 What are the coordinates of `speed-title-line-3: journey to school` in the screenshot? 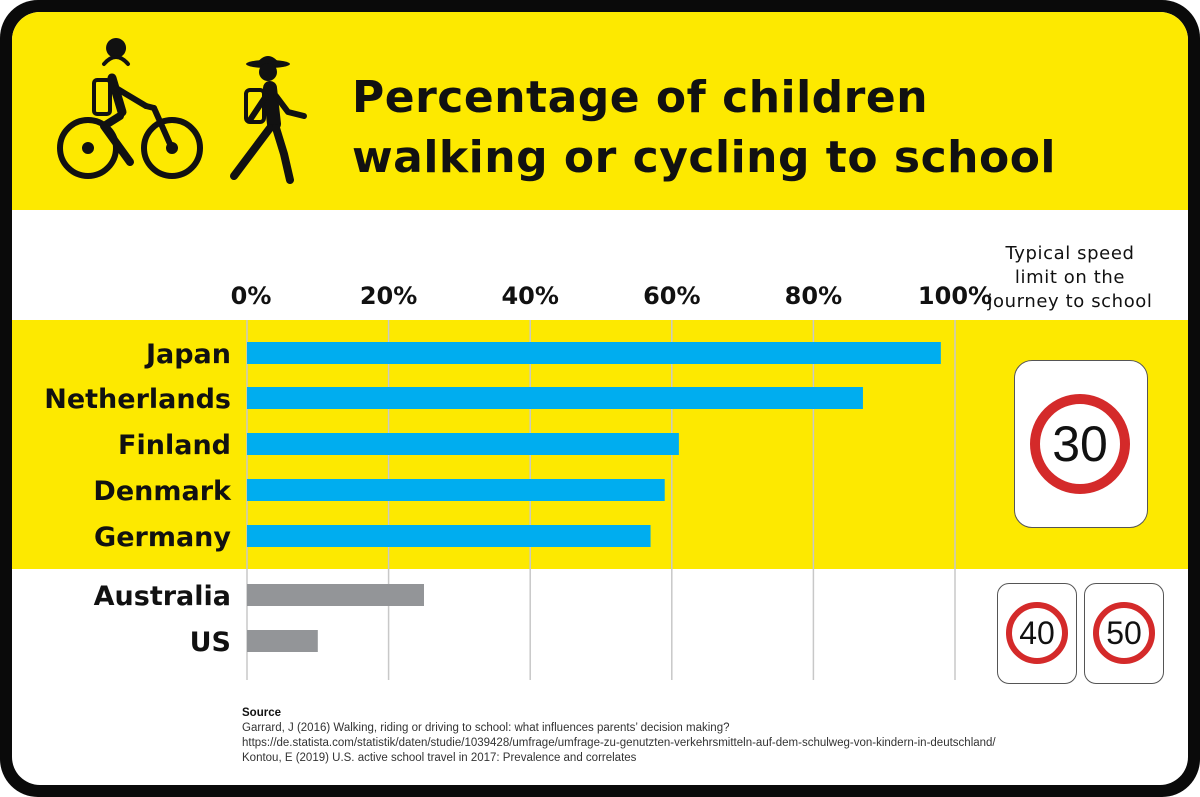 It's located at (1070, 301).